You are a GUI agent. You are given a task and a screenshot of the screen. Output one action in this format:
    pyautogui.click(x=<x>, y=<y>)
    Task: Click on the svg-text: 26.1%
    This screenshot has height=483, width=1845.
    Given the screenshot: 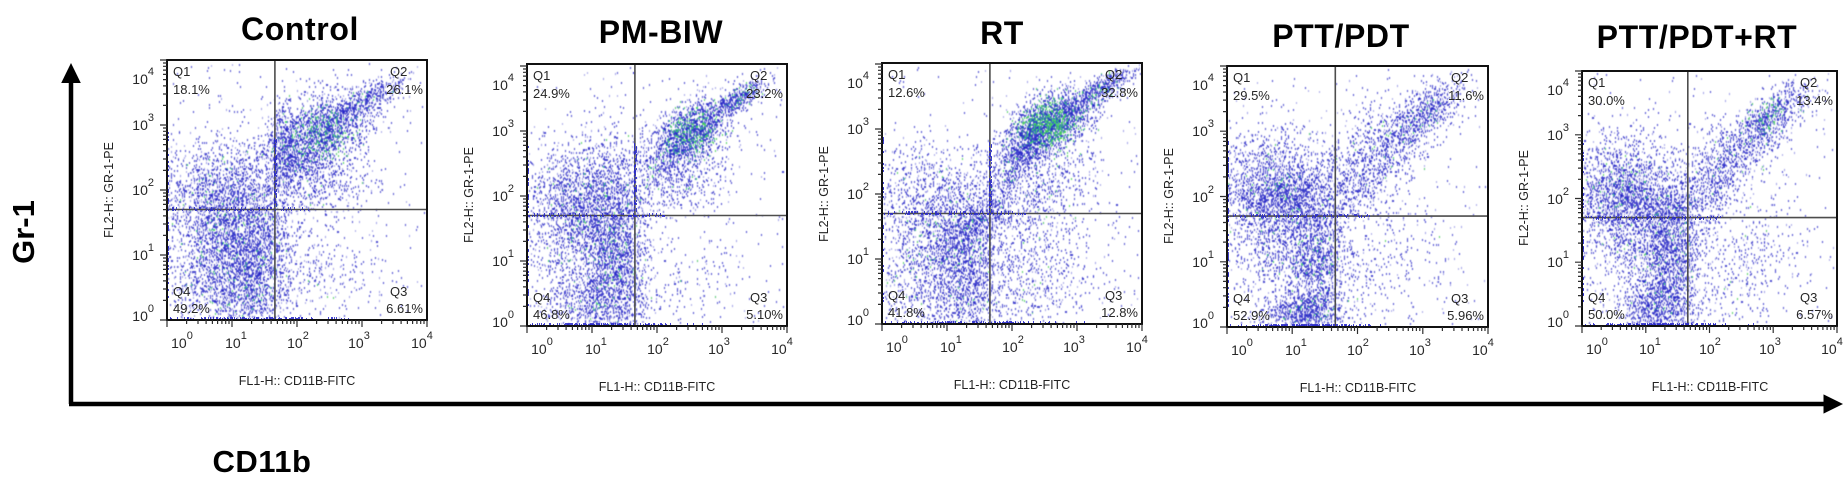 What is the action you would take?
    pyautogui.click(x=404, y=89)
    